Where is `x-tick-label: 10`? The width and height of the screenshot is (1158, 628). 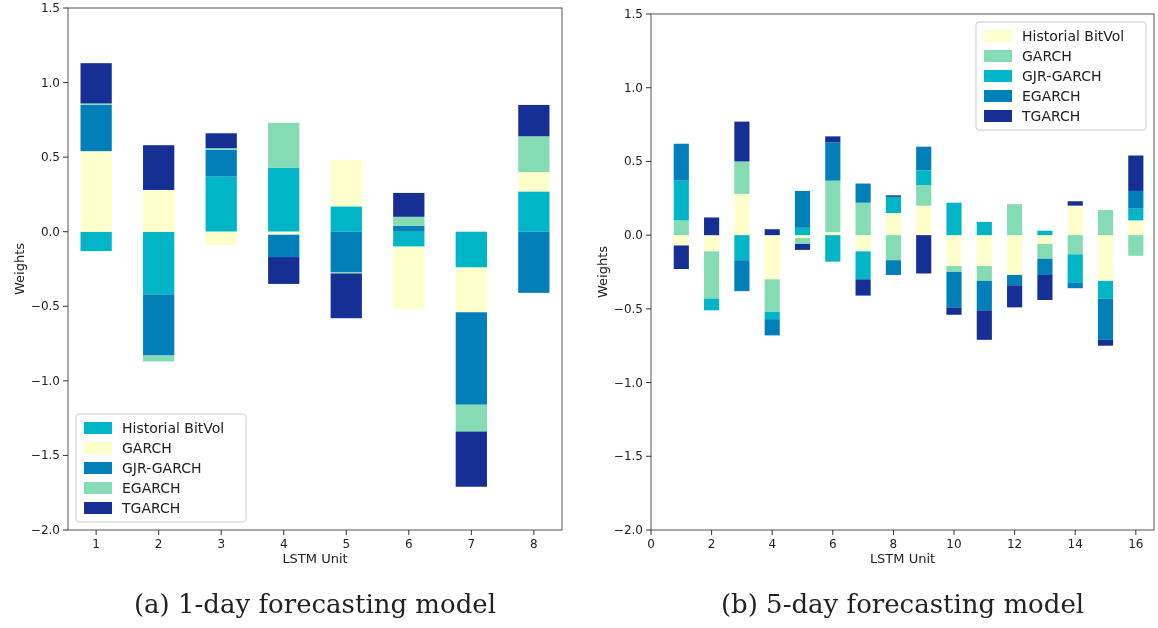 x-tick-label: 10 is located at coordinates (954, 544).